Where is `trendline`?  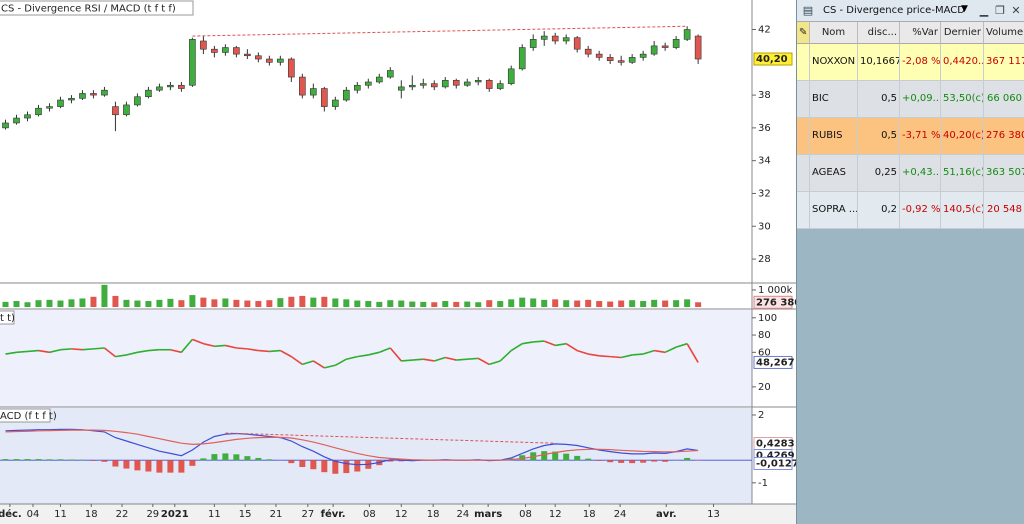
trendline is located at coordinates (440, 31).